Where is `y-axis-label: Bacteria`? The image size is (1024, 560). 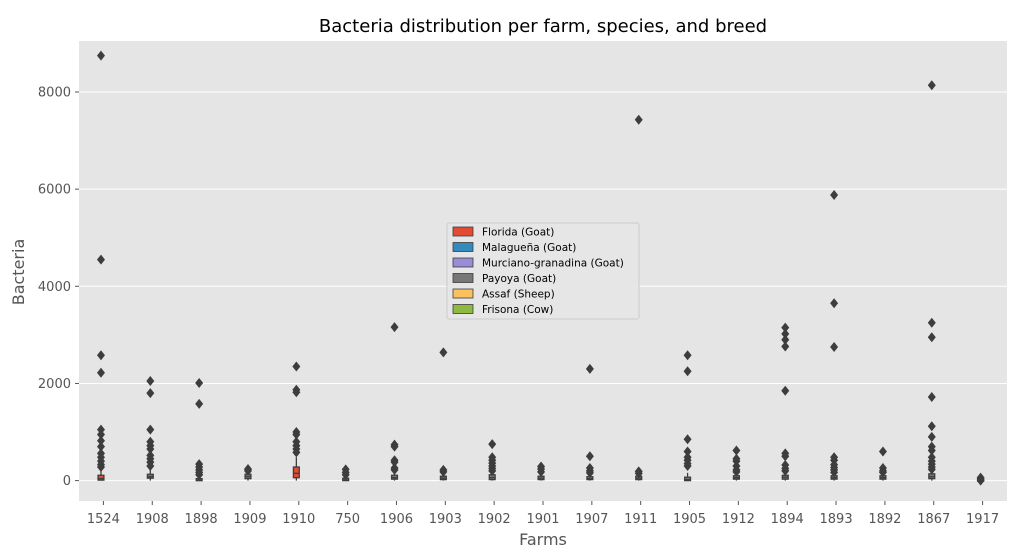
y-axis-label: Bacteria is located at coordinates (18, 272).